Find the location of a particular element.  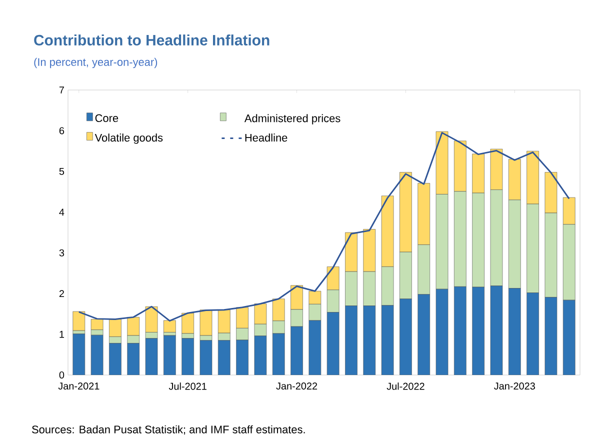

x-tick-label: Jan-2023 is located at coordinates (514, 386).